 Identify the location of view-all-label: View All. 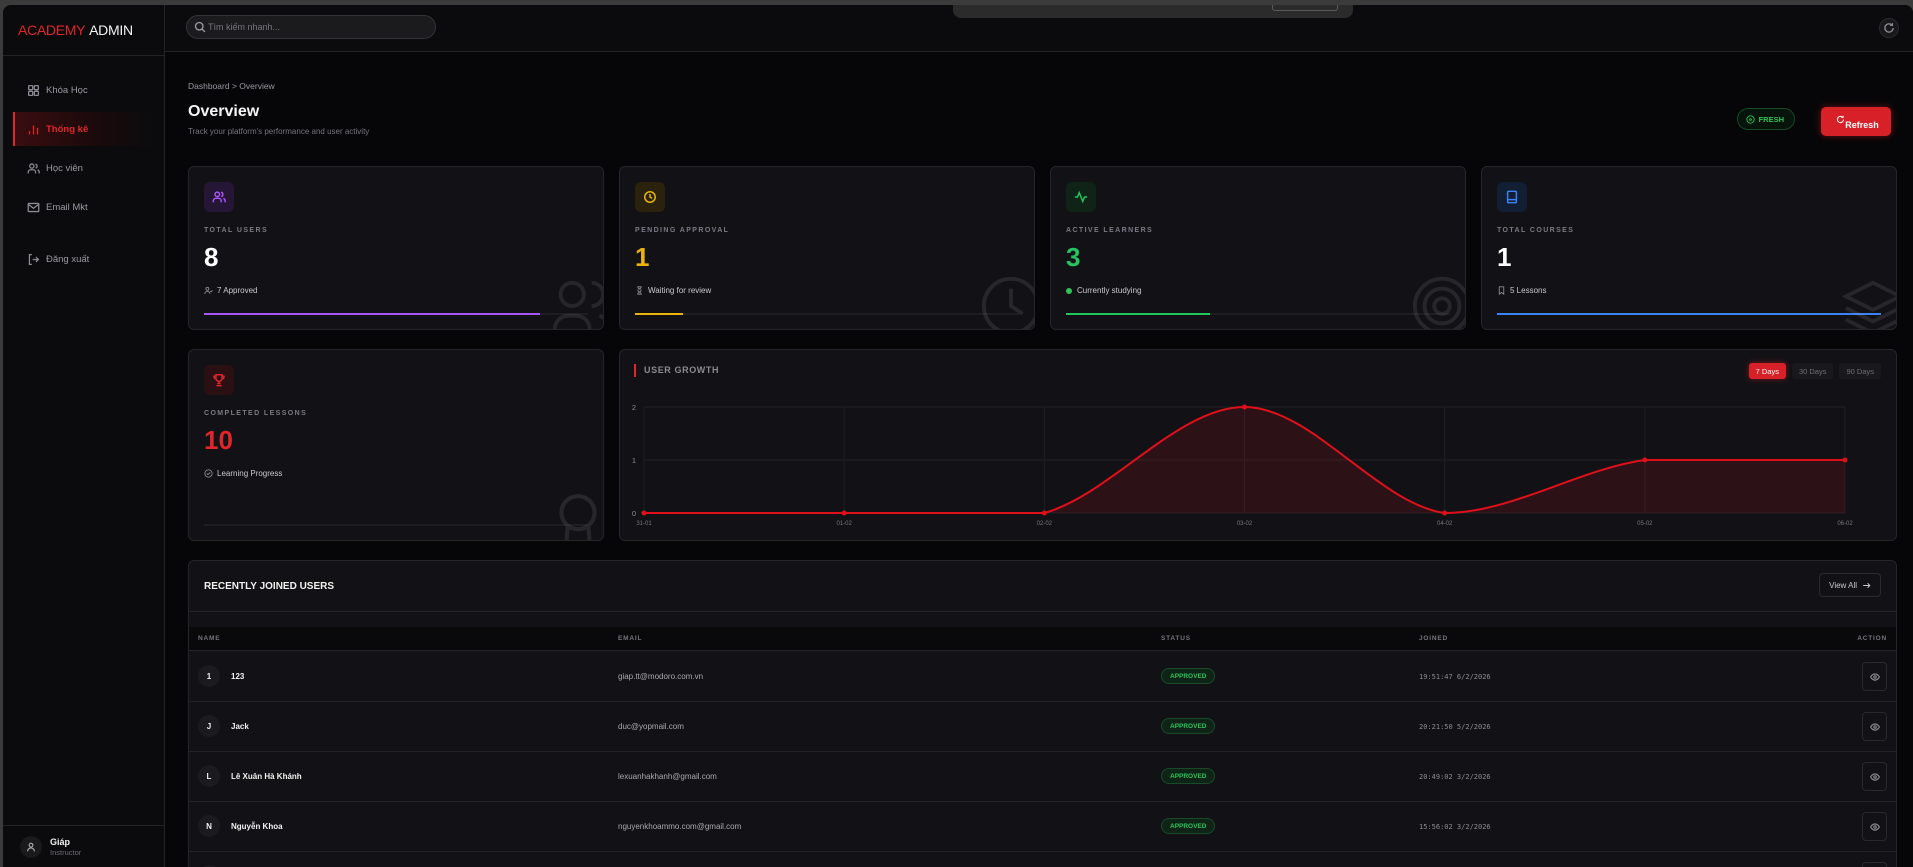
(1843, 585).